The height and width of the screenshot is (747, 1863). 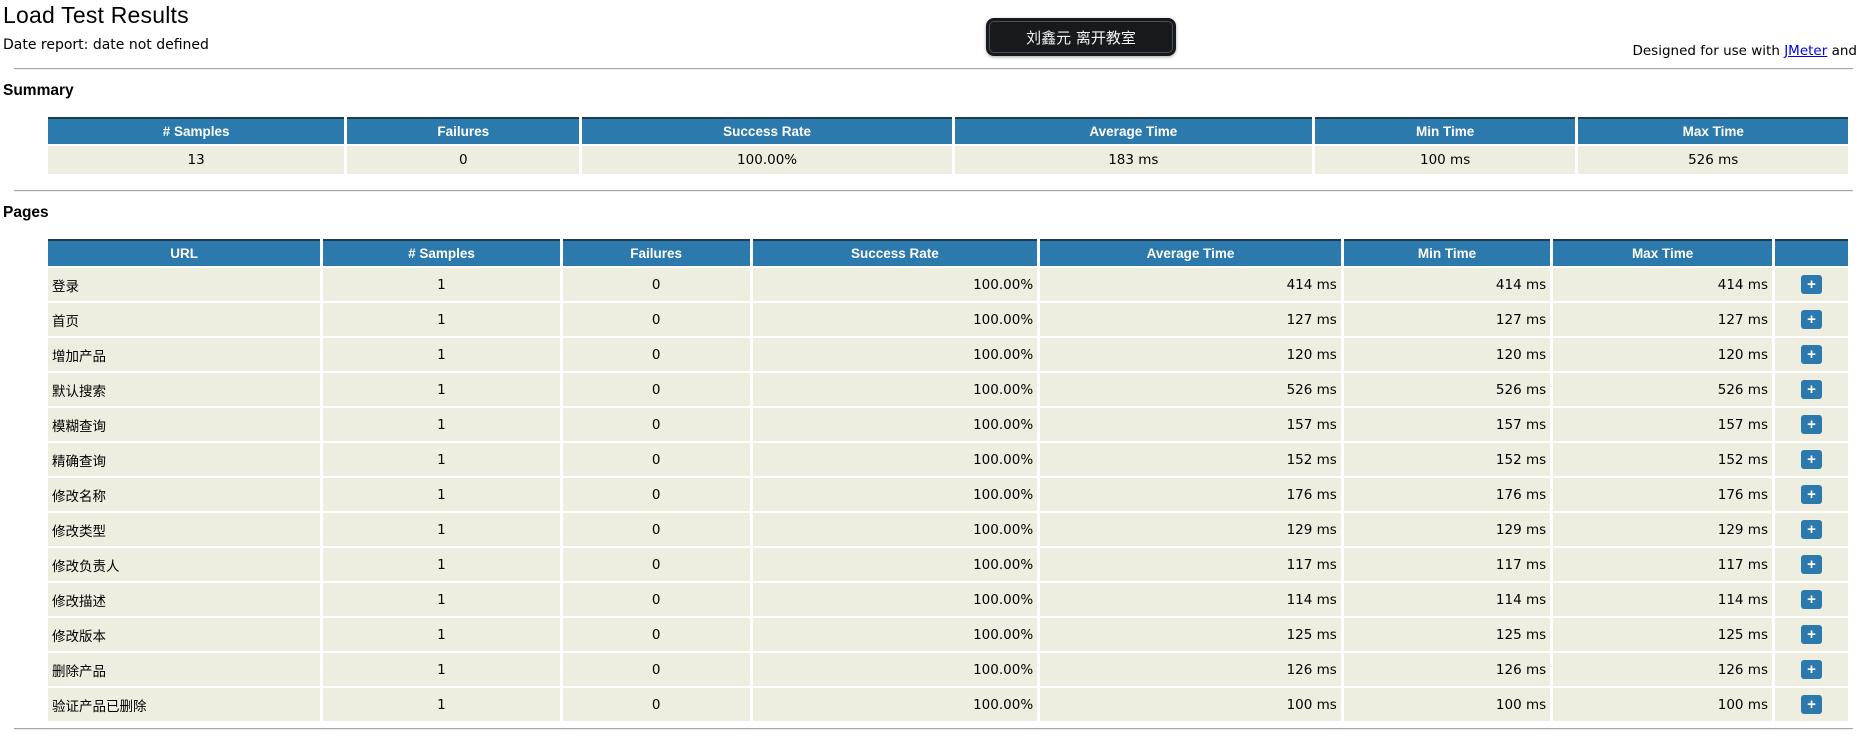 What do you see at coordinates (1662, 284) in the screenshot?
I see `max-time-value: 414 ms` at bounding box center [1662, 284].